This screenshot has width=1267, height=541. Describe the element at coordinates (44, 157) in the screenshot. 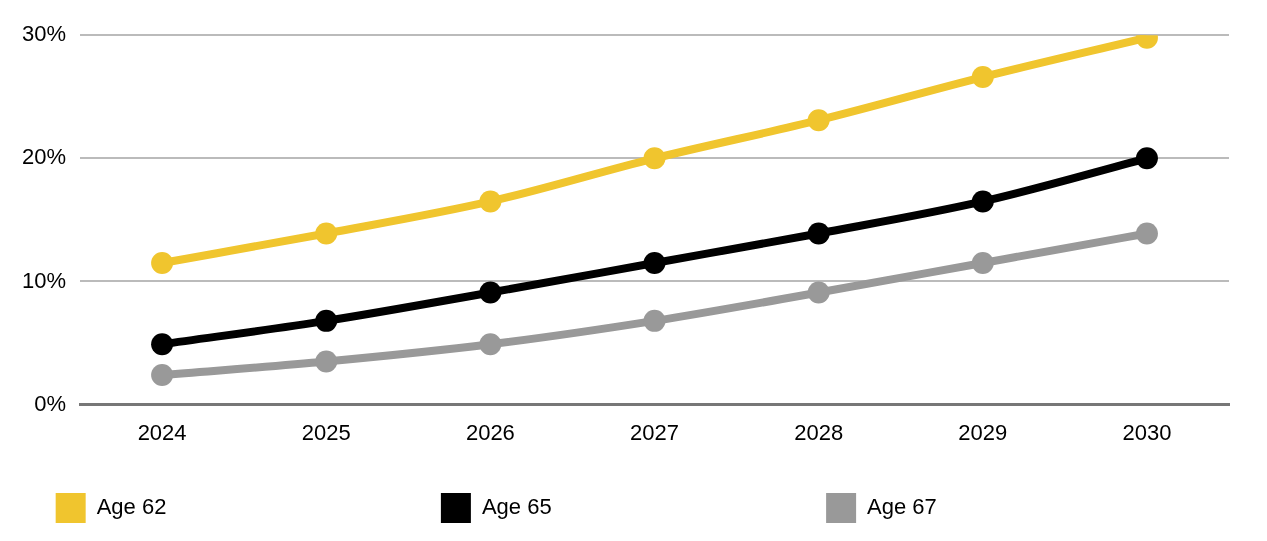

I see `y-tick-label: 20%` at that location.